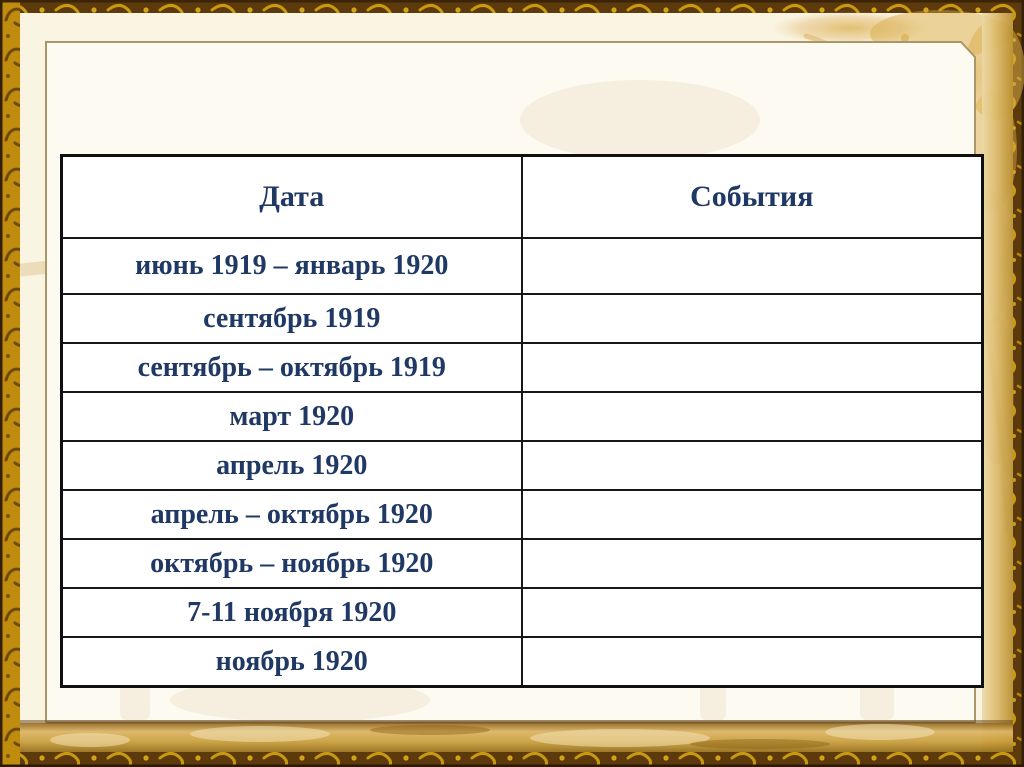  I want to click on table-row: ноябрь 1920, so click(522, 662).